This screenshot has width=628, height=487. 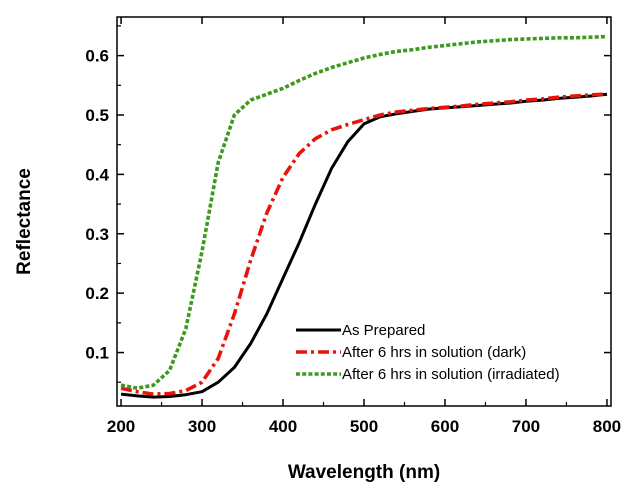 I want to click on y-tick-label: 0.1, so click(x=97, y=353).